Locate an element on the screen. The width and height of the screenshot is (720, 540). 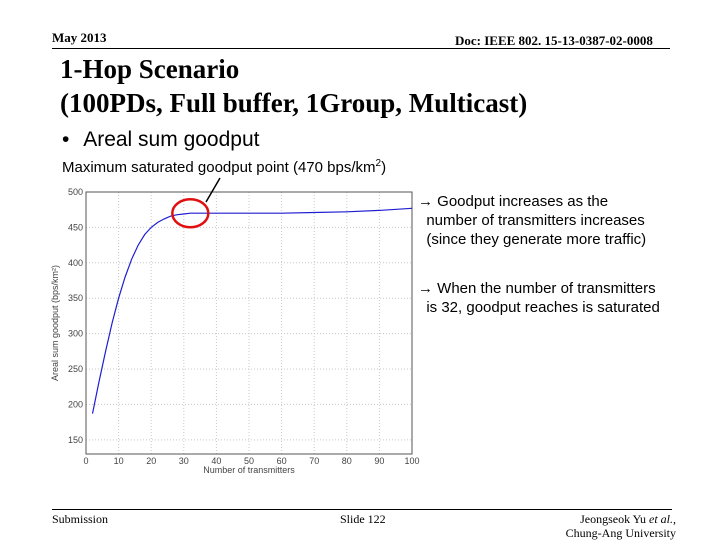
y-tick-label: 350 is located at coordinates (75, 298).